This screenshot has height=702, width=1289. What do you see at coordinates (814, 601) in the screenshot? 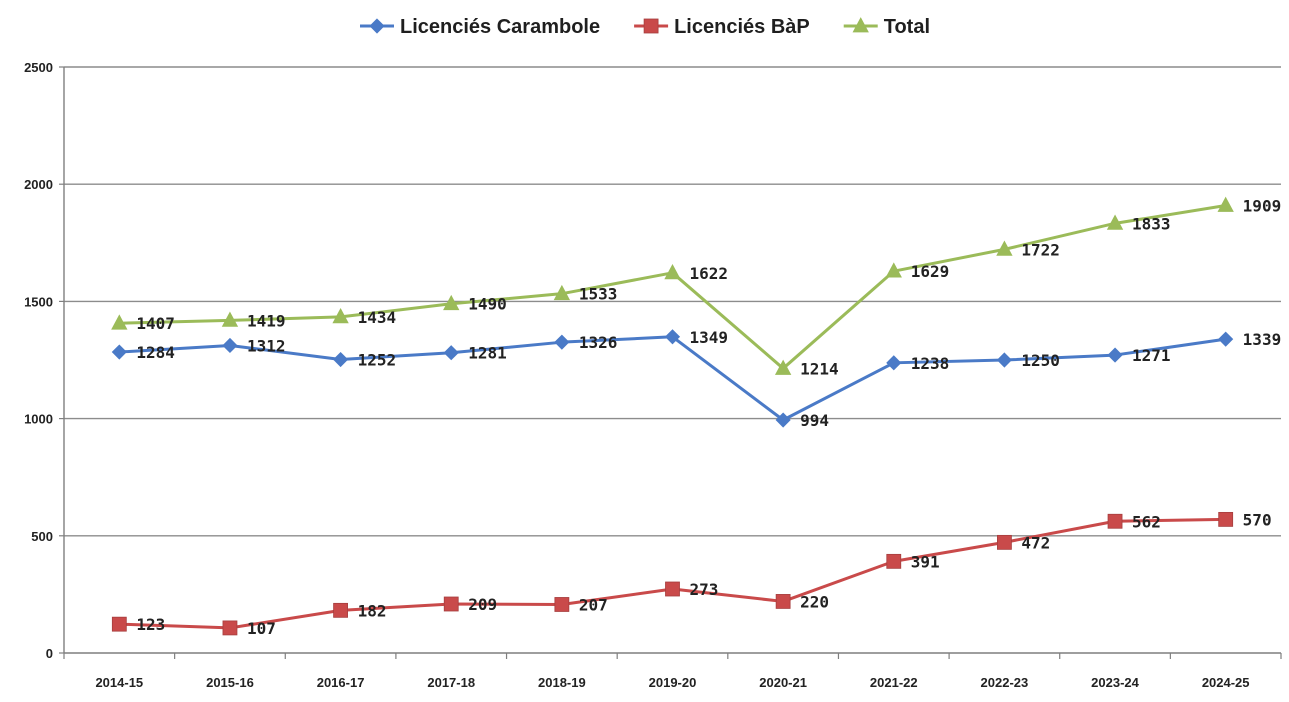
I see `data-label: 220` at bounding box center [814, 601].